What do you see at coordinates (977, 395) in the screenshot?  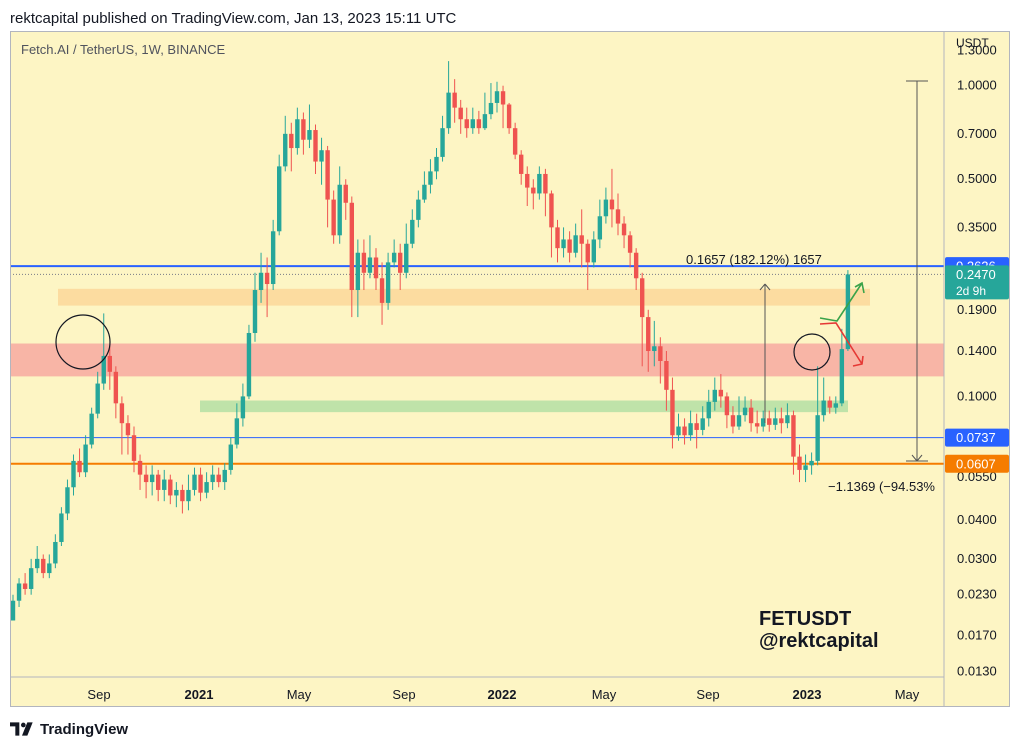 I see `y-tick-label: 0.1000` at bounding box center [977, 395].